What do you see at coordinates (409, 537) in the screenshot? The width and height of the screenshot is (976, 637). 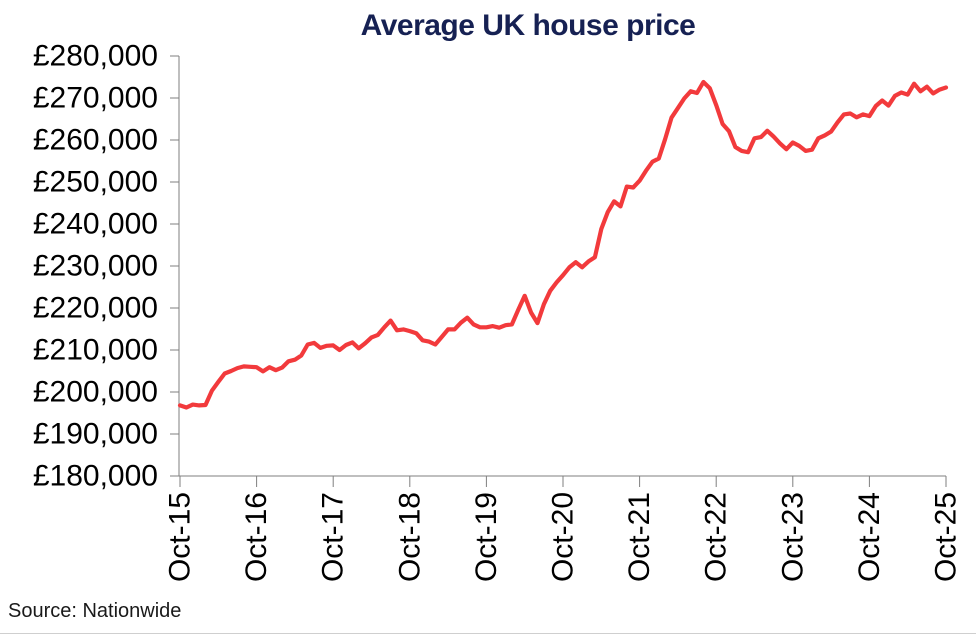 I see `x-tick-label: Oct-18` at bounding box center [409, 537].